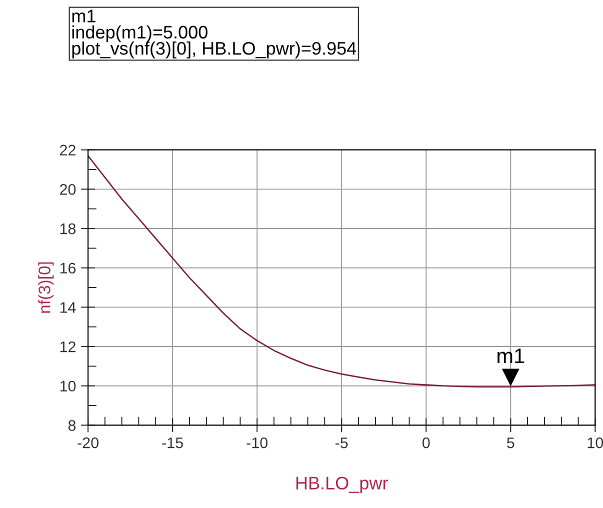 Image resolution: width=603 pixels, height=508 pixels. Describe the element at coordinates (510, 443) in the screenshot. I see `x-tick-label: 5` at that location.